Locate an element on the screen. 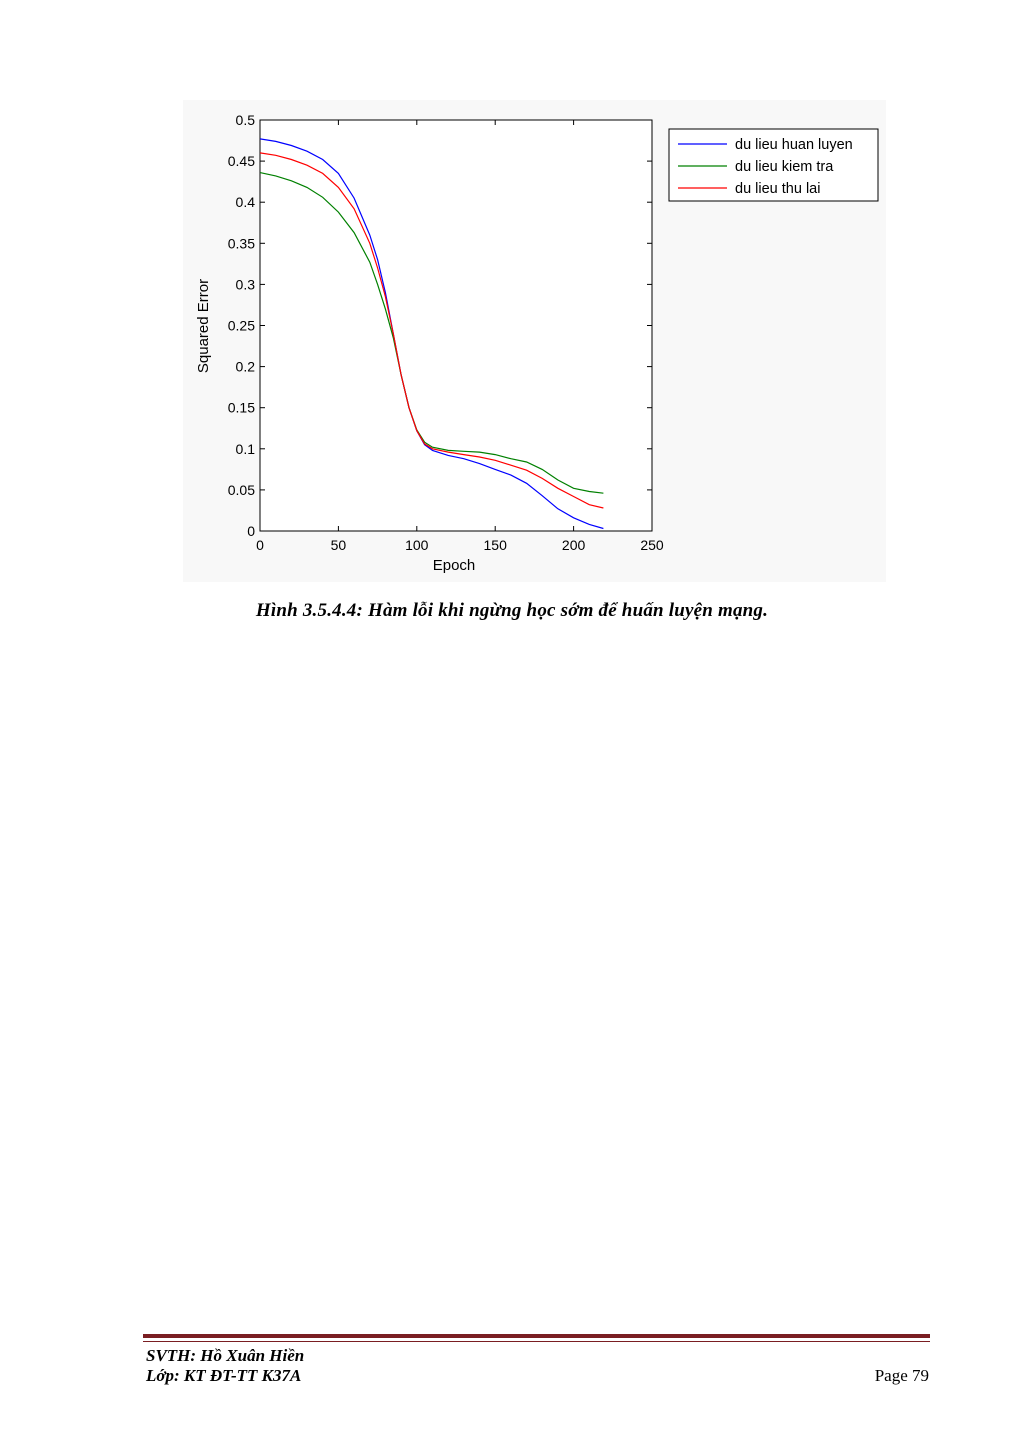 The height and width of the screenshot is (1449, 1024). legend-label: du lieu huan luyen is located at coordinates (794, 145).